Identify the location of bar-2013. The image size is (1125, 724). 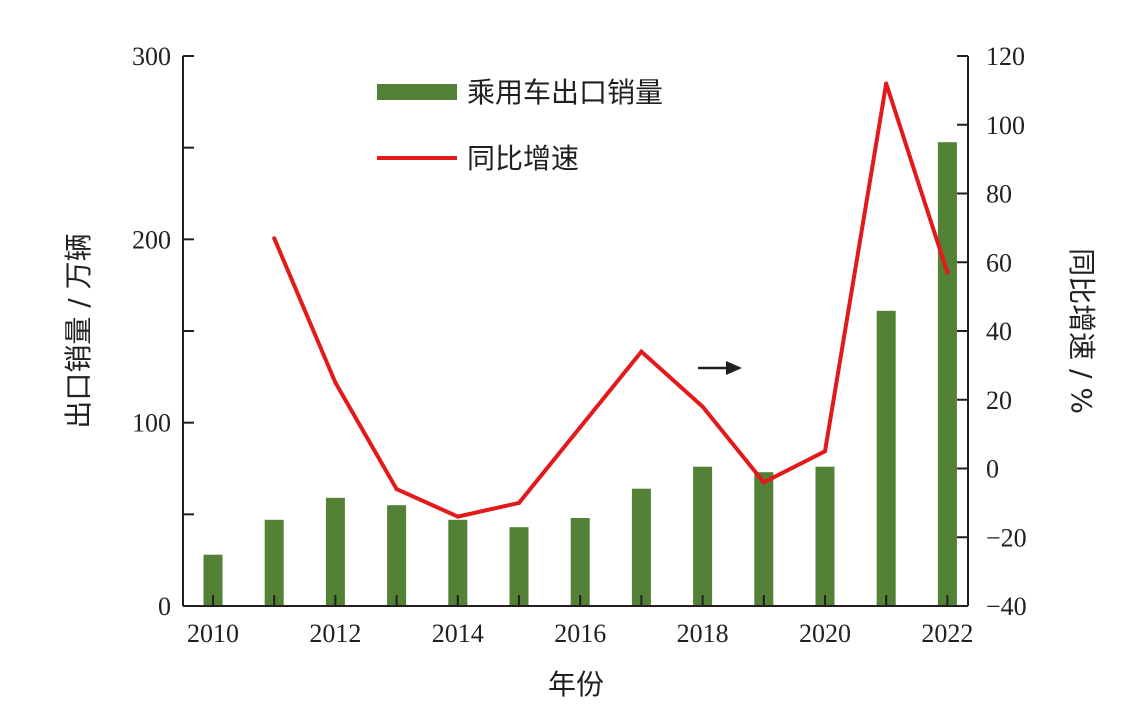
(397, 555).